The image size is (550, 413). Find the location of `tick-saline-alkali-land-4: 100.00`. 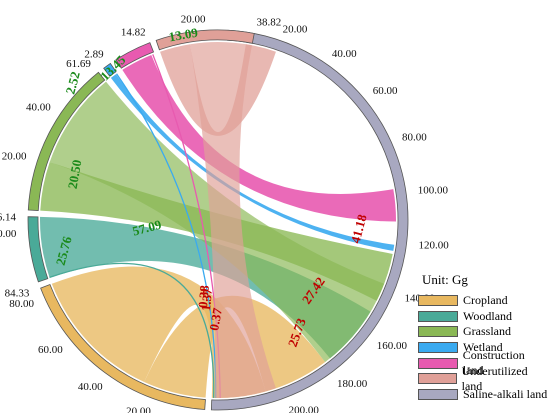

tick-saline-alkali-land-4: 100.00 is located at coordinates (433, 190).